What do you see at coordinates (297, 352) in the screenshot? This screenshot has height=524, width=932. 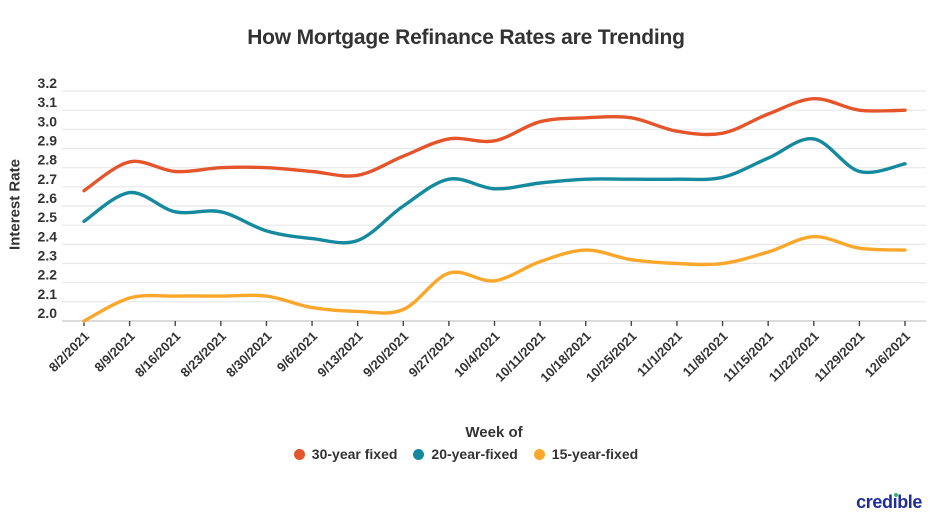 I see `x-tick-label: 9/6/2021` at bounding box center [297, 352].